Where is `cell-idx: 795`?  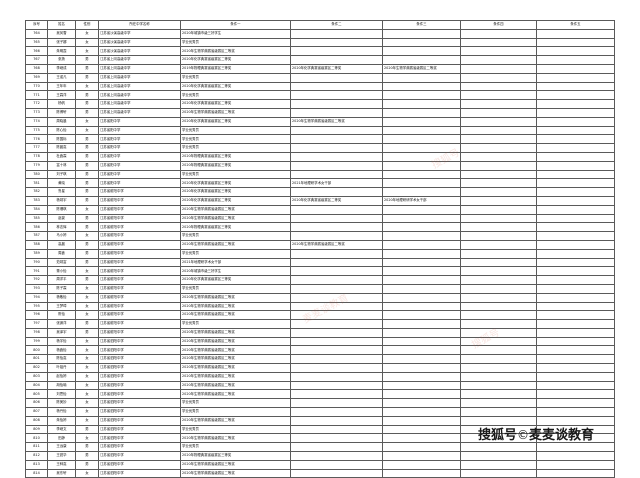
cell-idx: 795 is located at coordinates (36, 306).